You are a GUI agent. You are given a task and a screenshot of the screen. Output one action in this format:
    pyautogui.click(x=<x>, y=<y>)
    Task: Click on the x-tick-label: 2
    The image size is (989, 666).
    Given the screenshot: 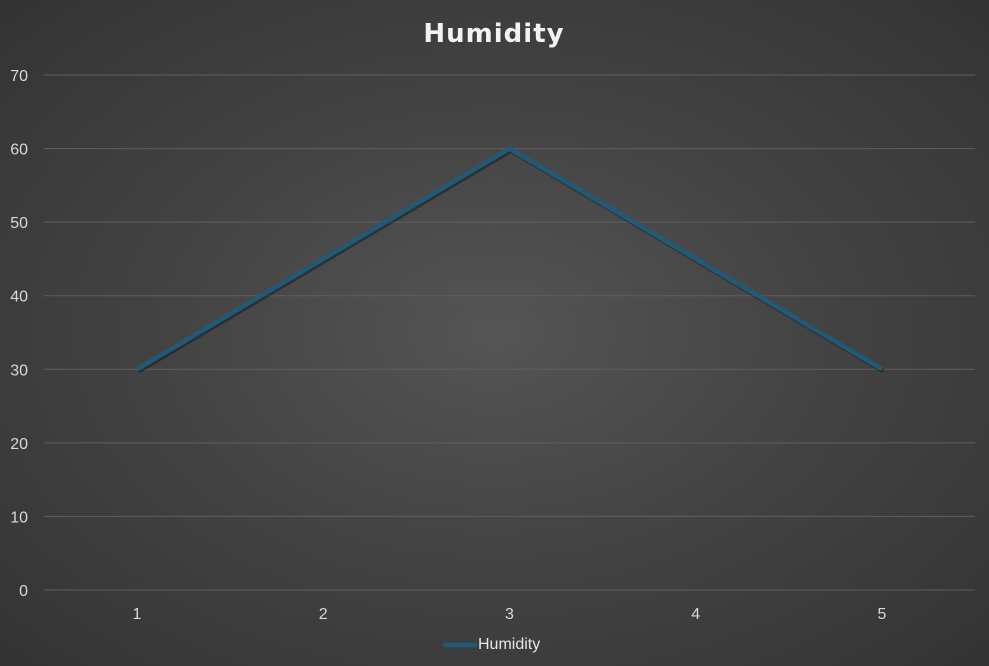 What is the action you would take?
    pyautogui.click(x=323, y=614)
    